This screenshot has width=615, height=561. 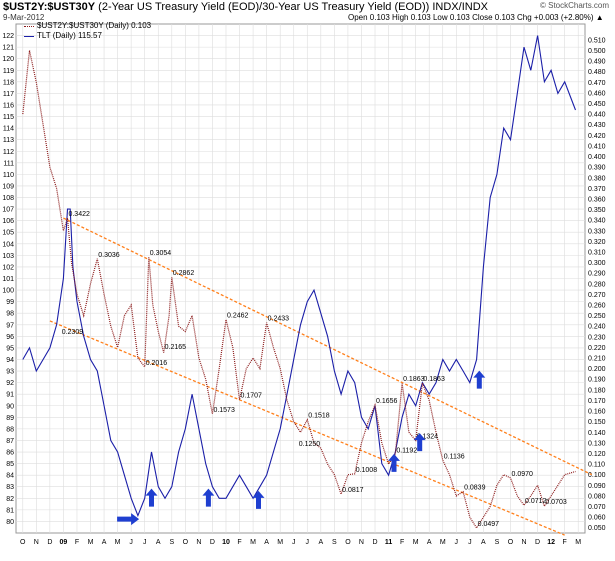 I want to click on x-tick-label-19: M, so click(x=280, y=542).